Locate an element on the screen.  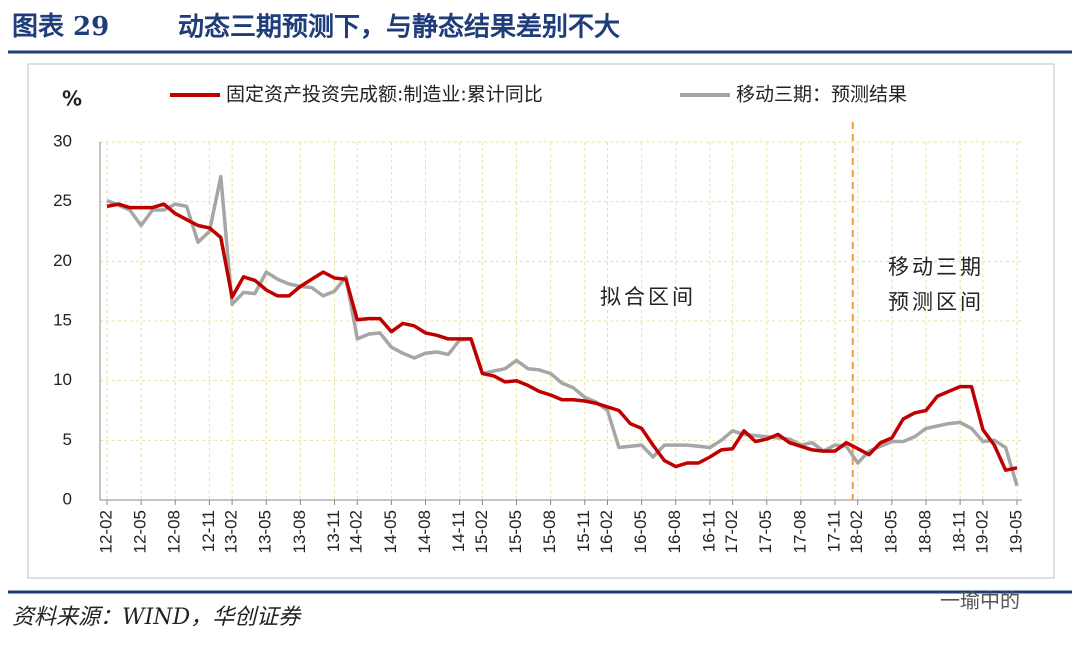
x-tick-label: 17-05 is located at coordinates (765, 531).